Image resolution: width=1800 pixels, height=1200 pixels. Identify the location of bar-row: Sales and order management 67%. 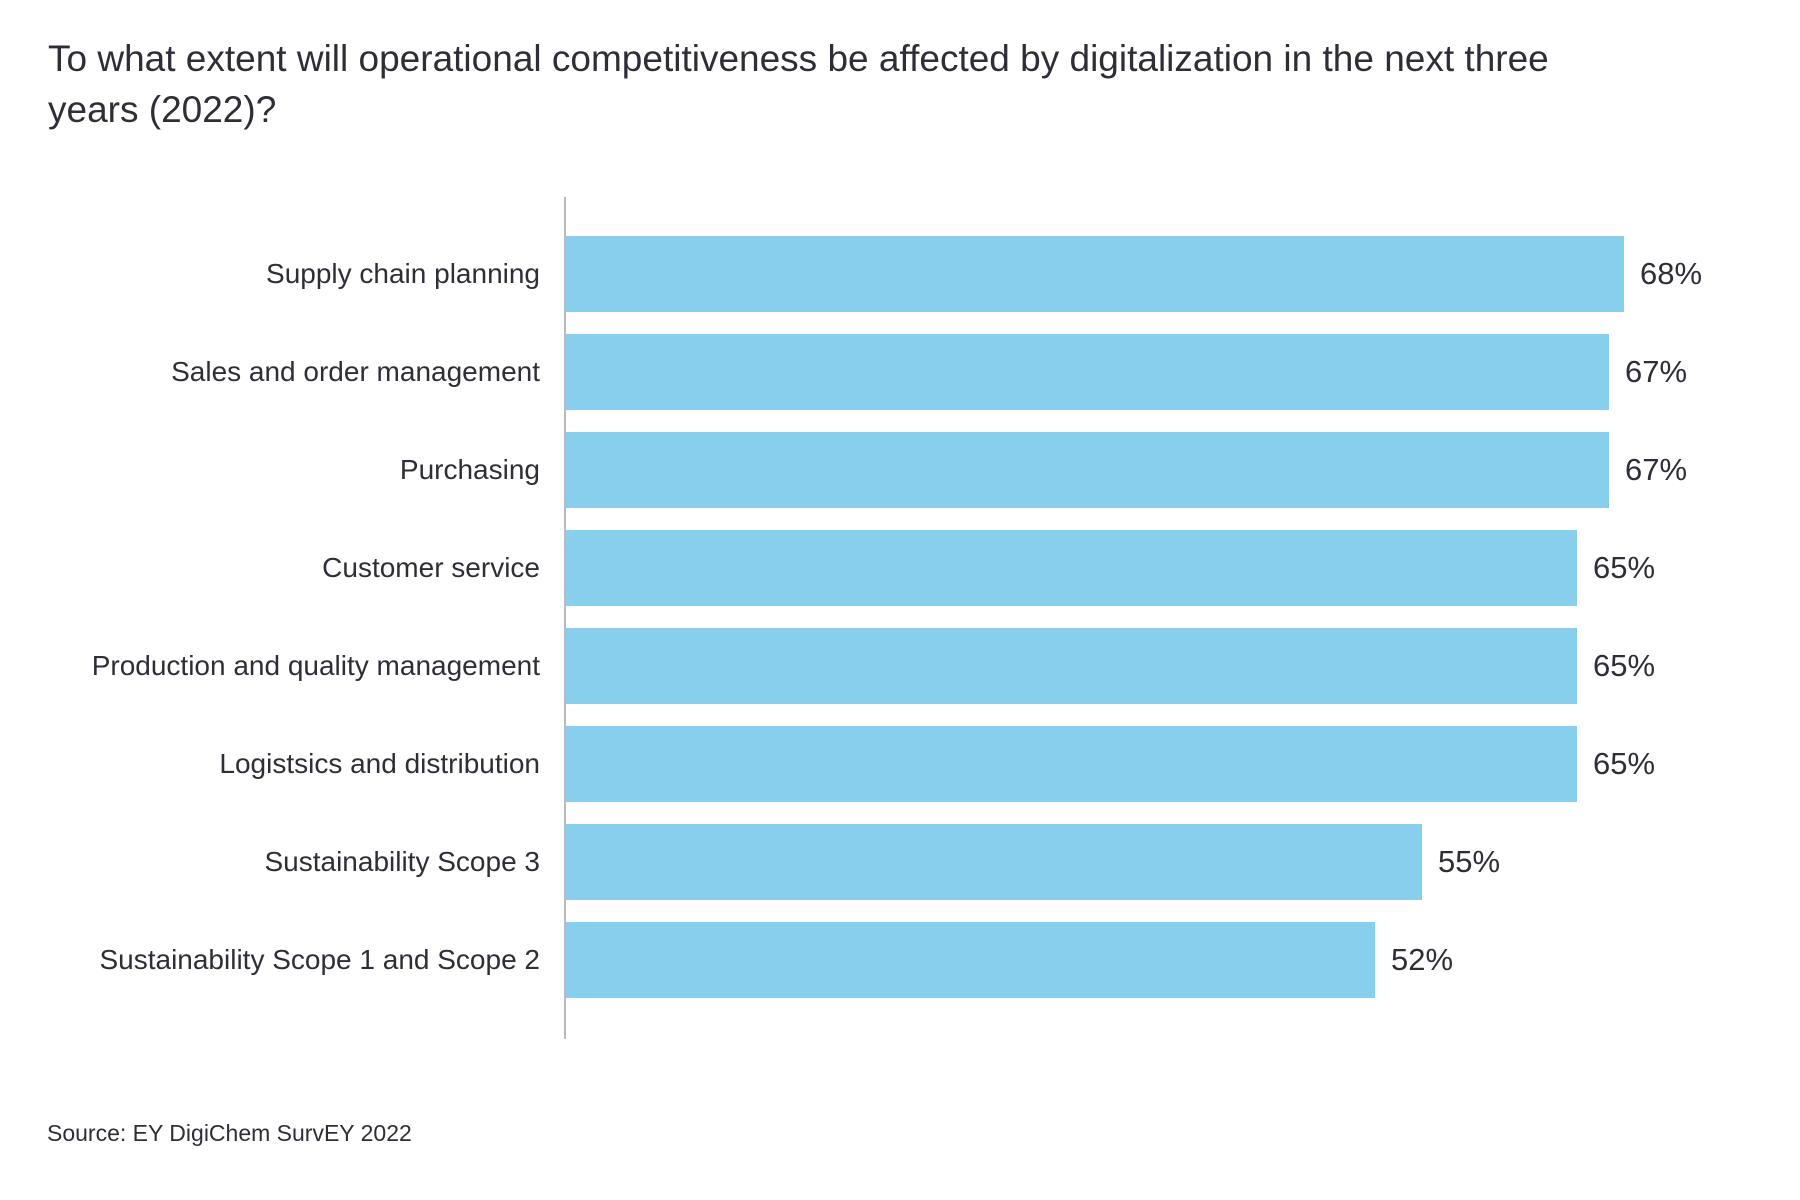
(900, 372).